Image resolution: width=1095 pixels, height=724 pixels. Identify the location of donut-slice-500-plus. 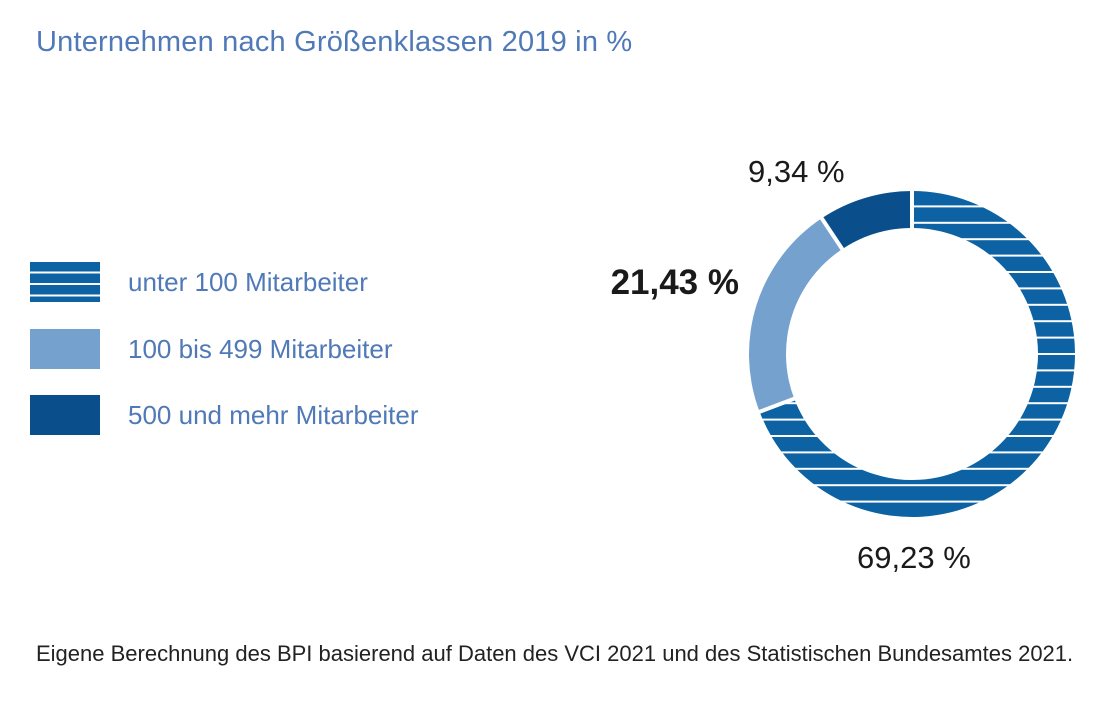
(866, 220).